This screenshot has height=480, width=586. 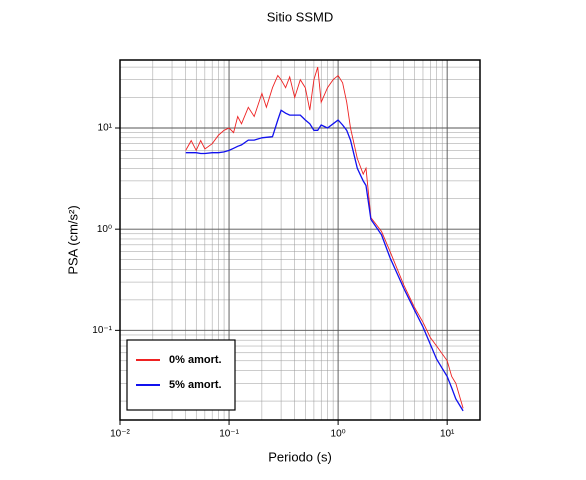 I want to click on y-tick-label: 10¹, so click(x=105, y=128).